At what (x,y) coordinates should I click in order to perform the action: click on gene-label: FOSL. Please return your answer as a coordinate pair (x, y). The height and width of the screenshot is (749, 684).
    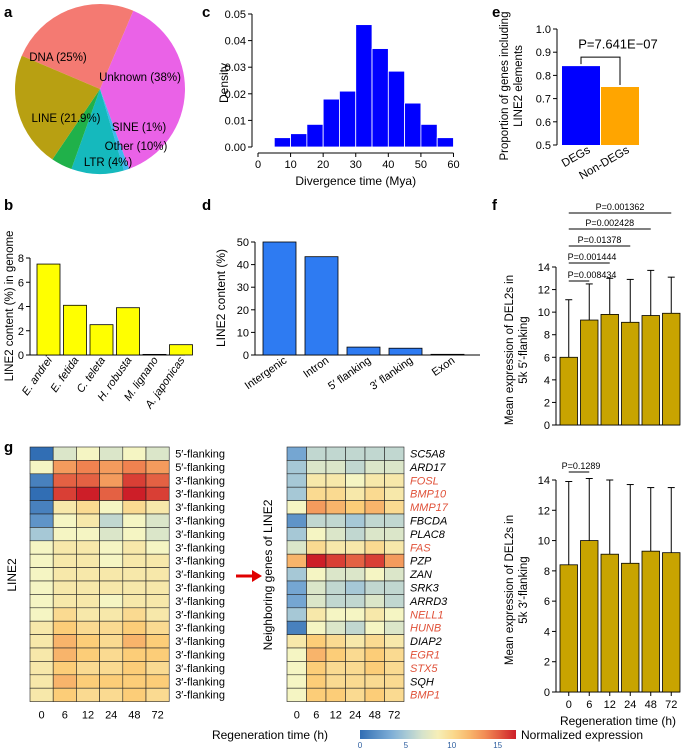
    Looking at the image, I should click on (424, 481).